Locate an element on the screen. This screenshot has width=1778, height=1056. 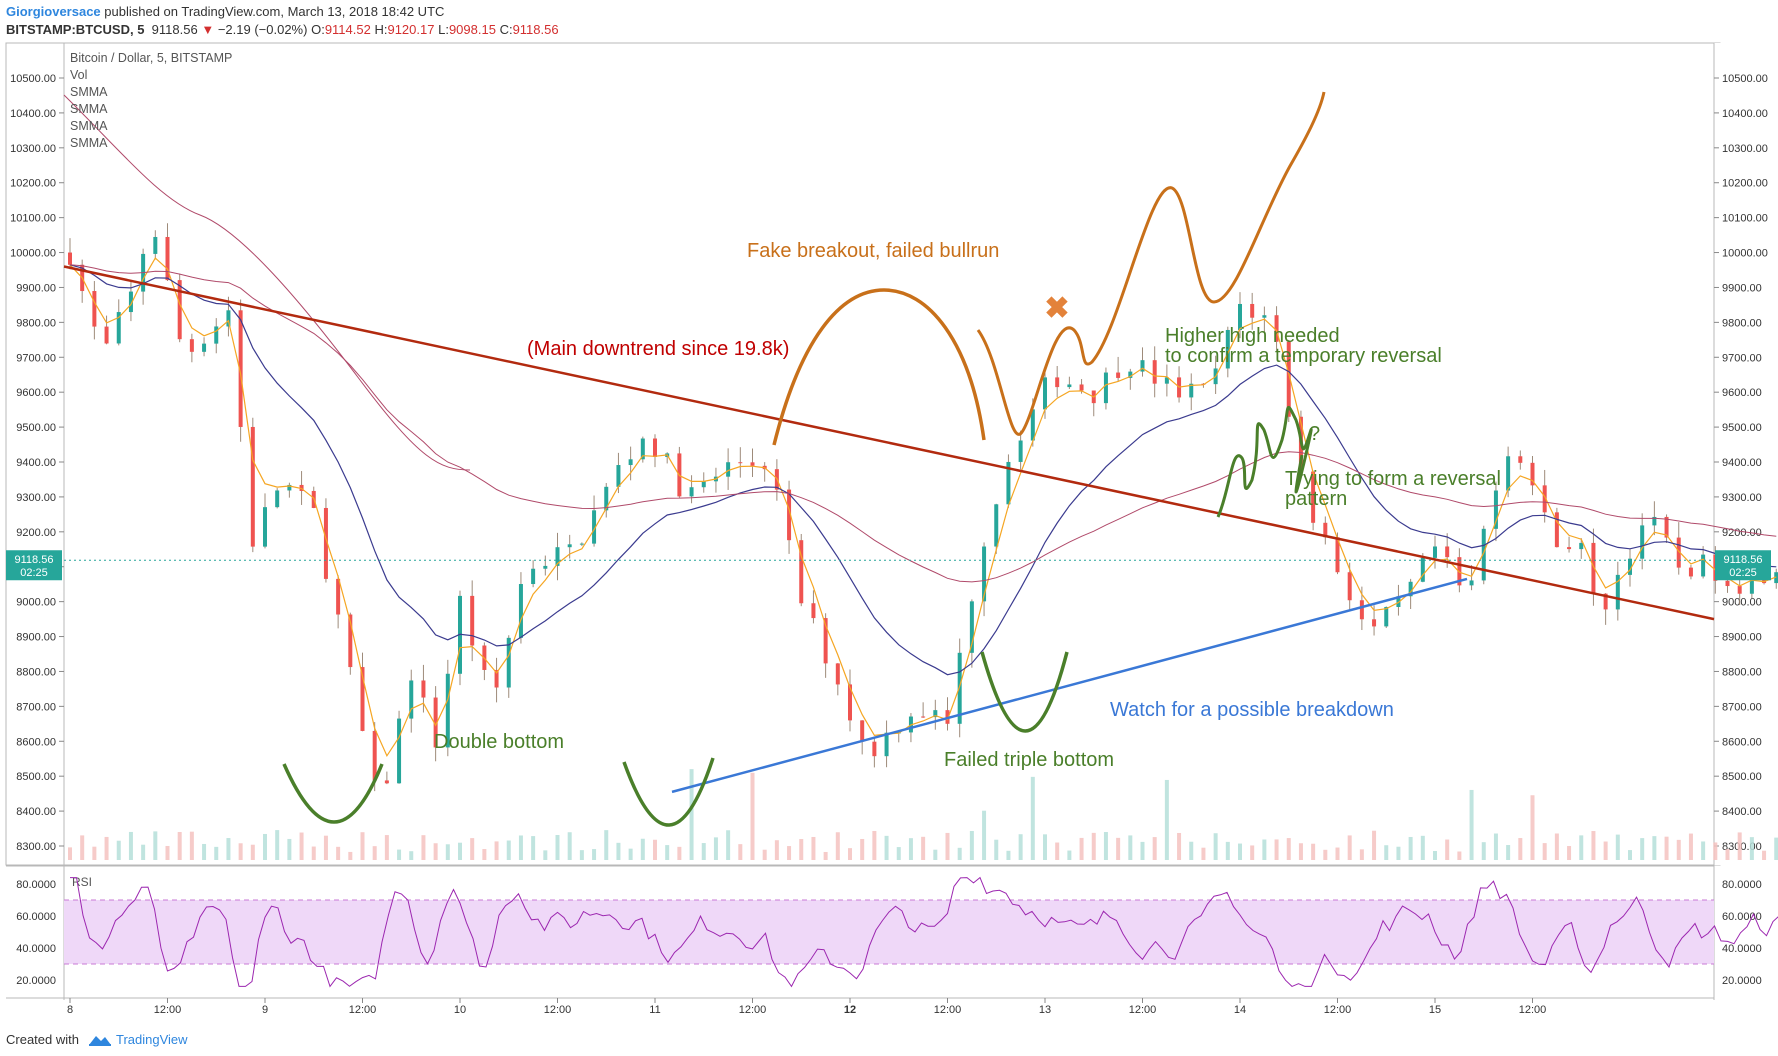
y-tick-label-right: 9300.00 is located at coordinates (1742, 498).